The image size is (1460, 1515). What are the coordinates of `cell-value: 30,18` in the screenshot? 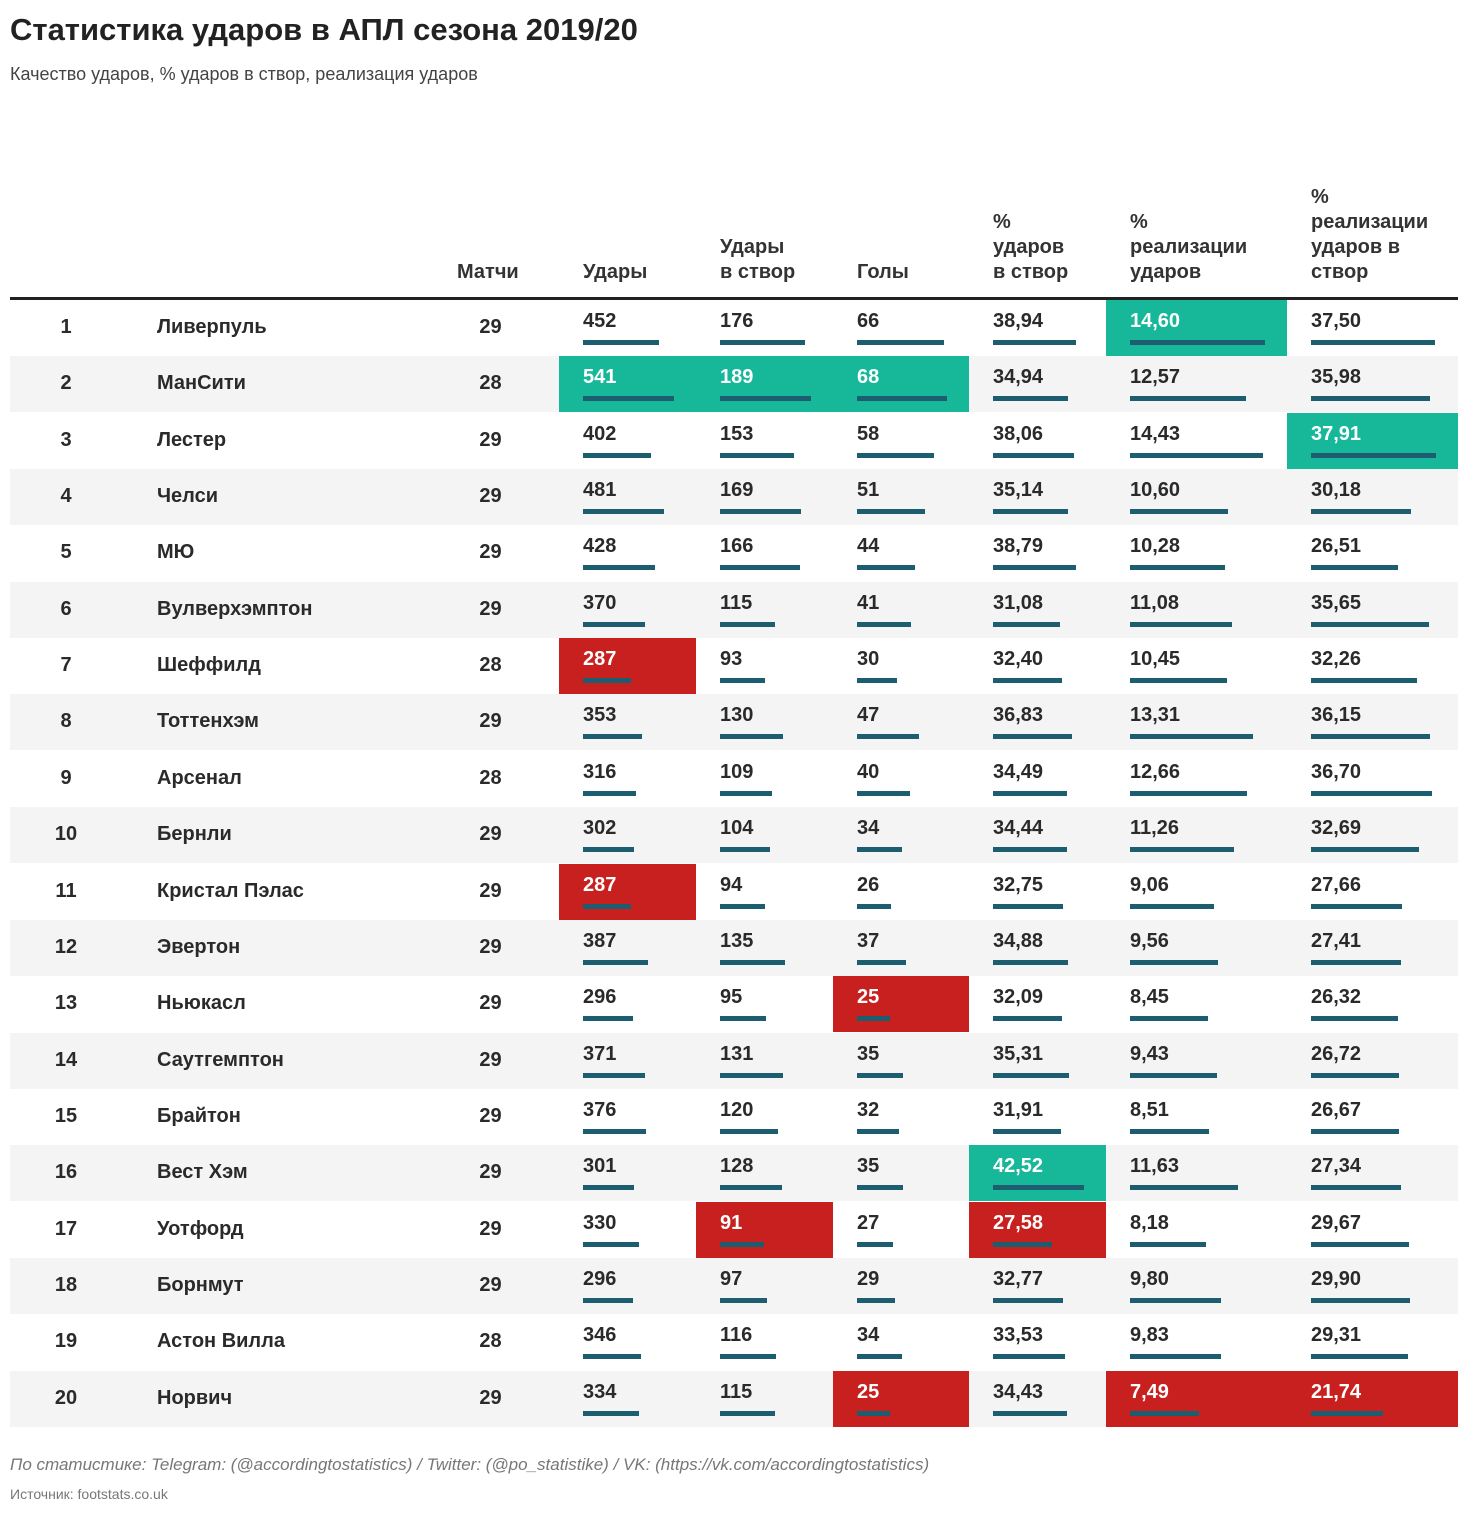 It's located at (1336, 490).